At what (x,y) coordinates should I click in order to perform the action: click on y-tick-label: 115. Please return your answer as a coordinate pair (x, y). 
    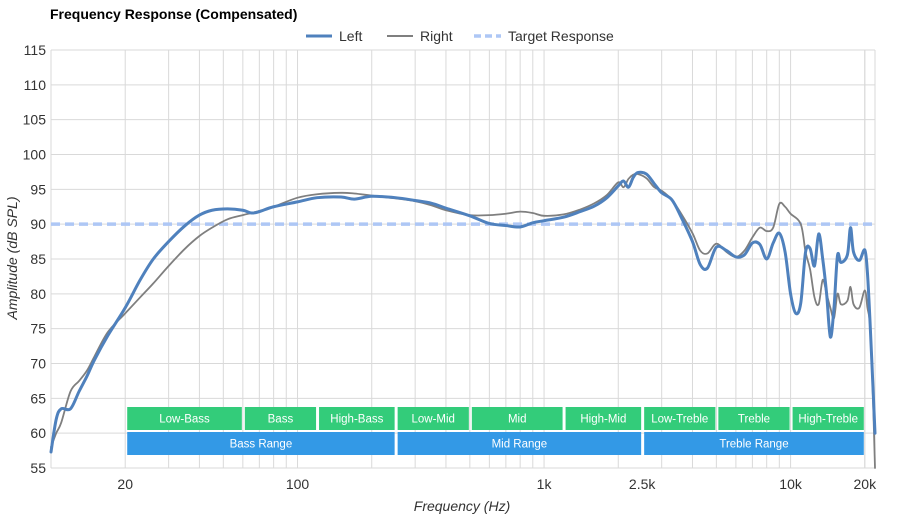
    Looking at the image, I should click on (35, 50).